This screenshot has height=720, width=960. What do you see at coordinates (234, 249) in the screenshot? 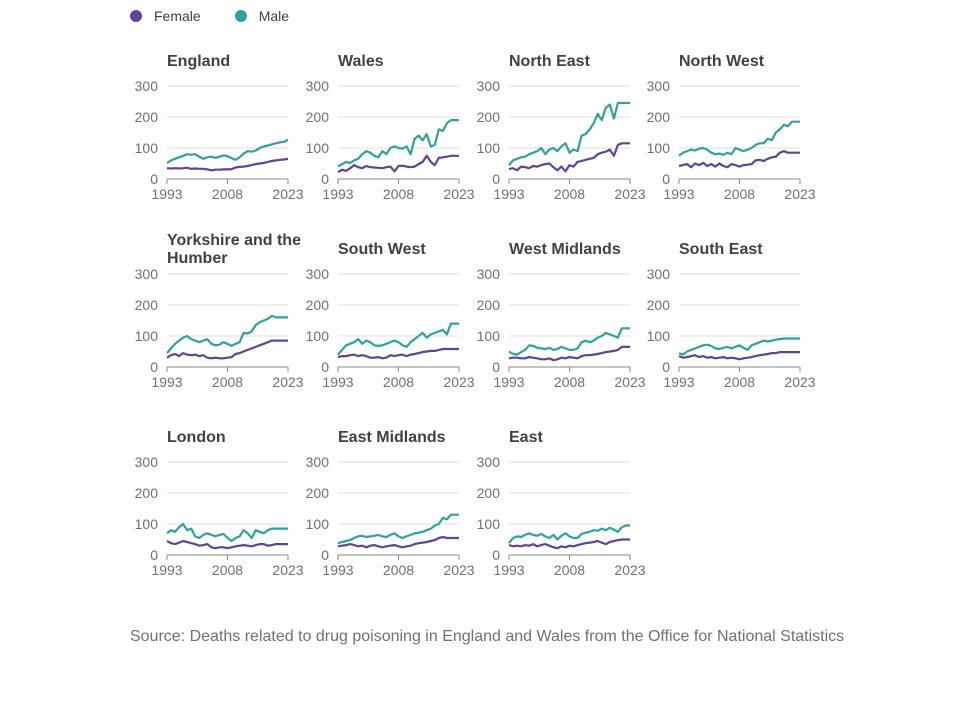
I see `panel-title: Yorkshire and the Humber` at bounding box center [234, 249].